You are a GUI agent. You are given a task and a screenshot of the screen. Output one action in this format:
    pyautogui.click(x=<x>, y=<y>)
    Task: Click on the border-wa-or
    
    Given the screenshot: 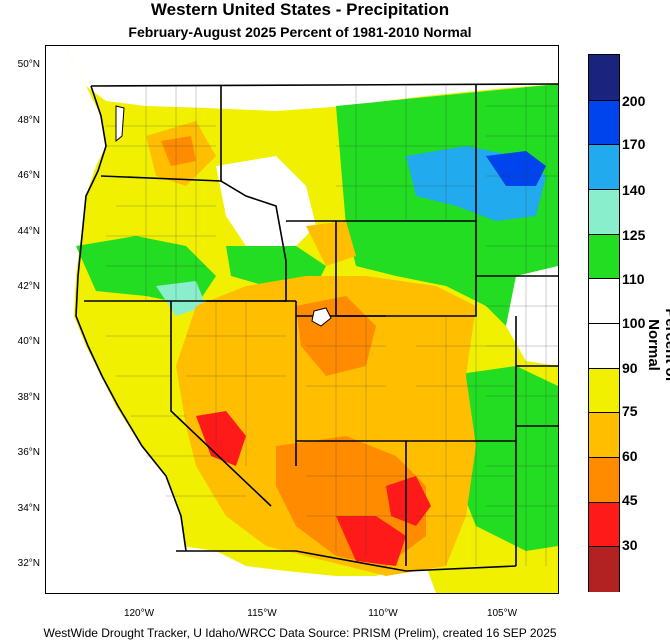 What is the action you would take?
    pyautogui.click(x=161, y=178)
    